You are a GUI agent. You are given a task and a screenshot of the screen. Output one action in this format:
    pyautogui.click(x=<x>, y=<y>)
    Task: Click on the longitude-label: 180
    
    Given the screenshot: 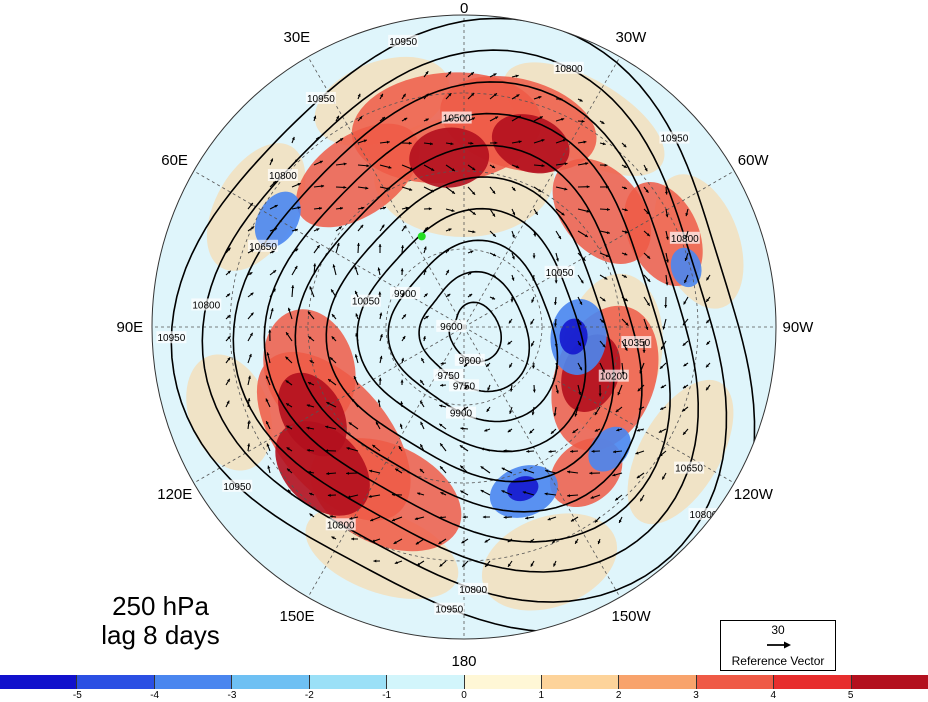 What is the action you would take?
    pyautogui.click(x=464, y=661)
    